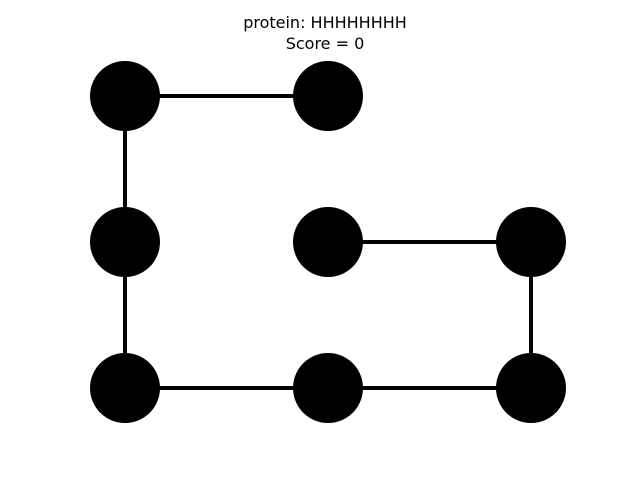 The image size is (640, 480). I want to click on score-label: Score = 0, so click(325, 43).